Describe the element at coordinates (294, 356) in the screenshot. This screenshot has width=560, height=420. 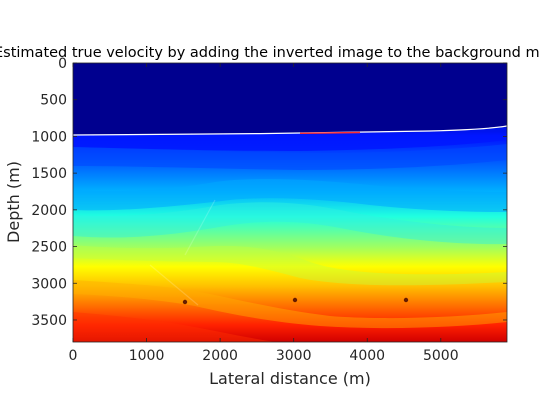
I see `x-tick-label: 3000` at that location.